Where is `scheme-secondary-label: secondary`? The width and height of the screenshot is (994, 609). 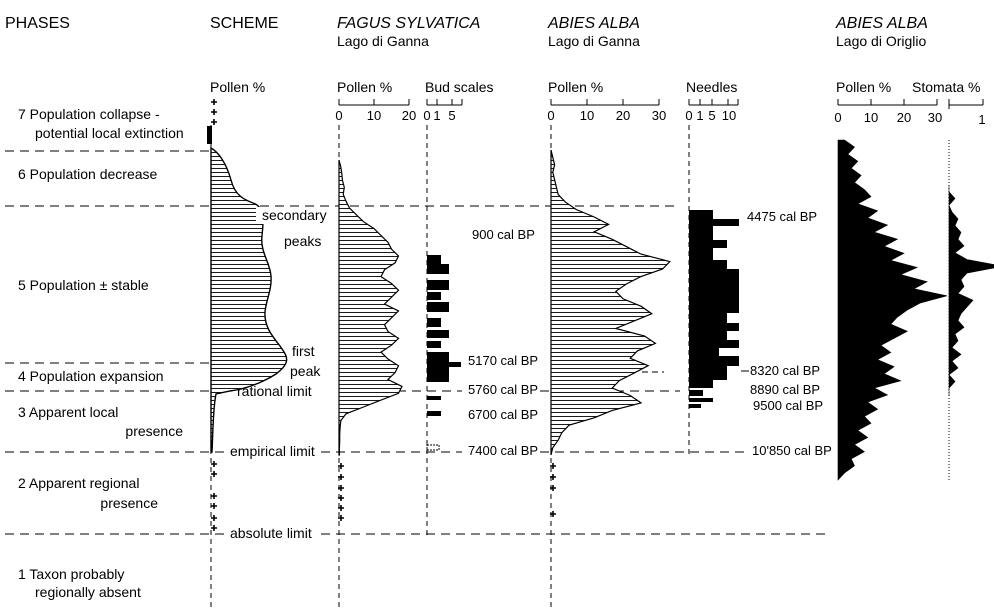
scheme-secondary-label: secondary is located at coordinates (294, 215).